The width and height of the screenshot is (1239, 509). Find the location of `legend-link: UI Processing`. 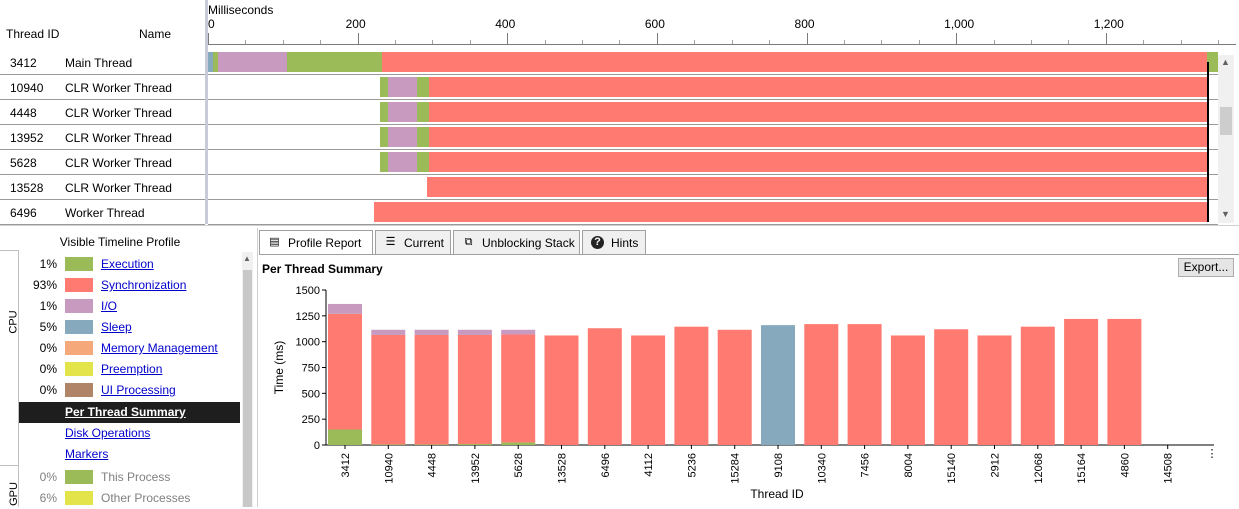

legend-link: UI Processing is located at coordinates (138, 390).